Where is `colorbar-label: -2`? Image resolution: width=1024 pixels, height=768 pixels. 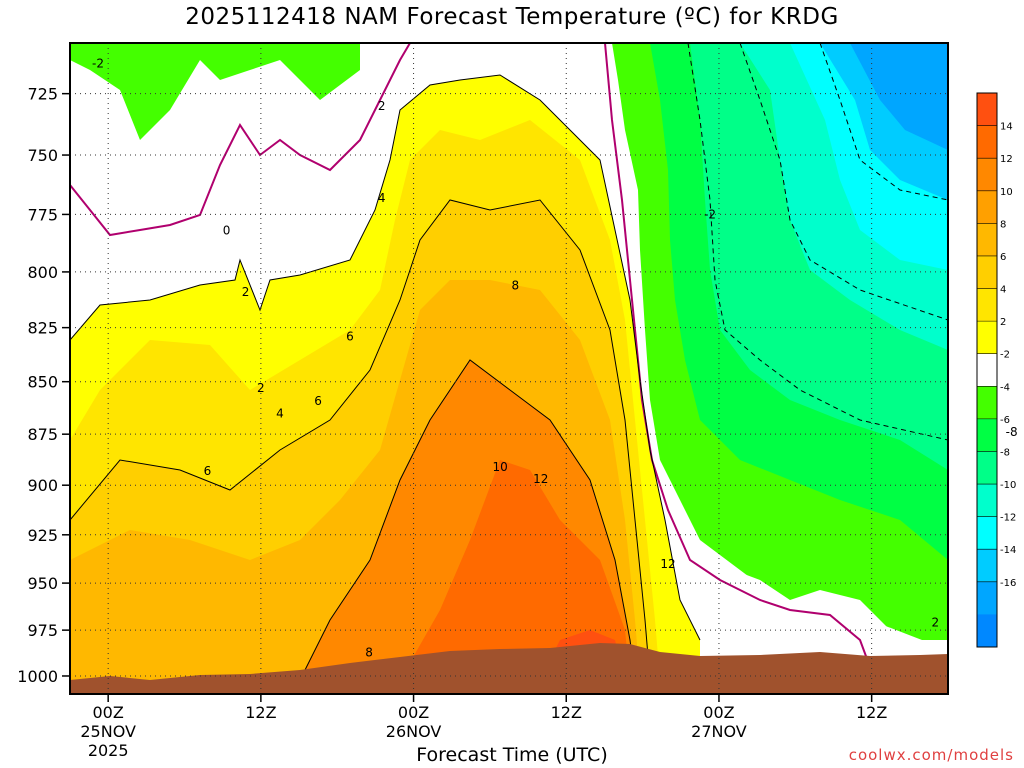 colorbar-label: -2 is located at coordinates (1005, 355).